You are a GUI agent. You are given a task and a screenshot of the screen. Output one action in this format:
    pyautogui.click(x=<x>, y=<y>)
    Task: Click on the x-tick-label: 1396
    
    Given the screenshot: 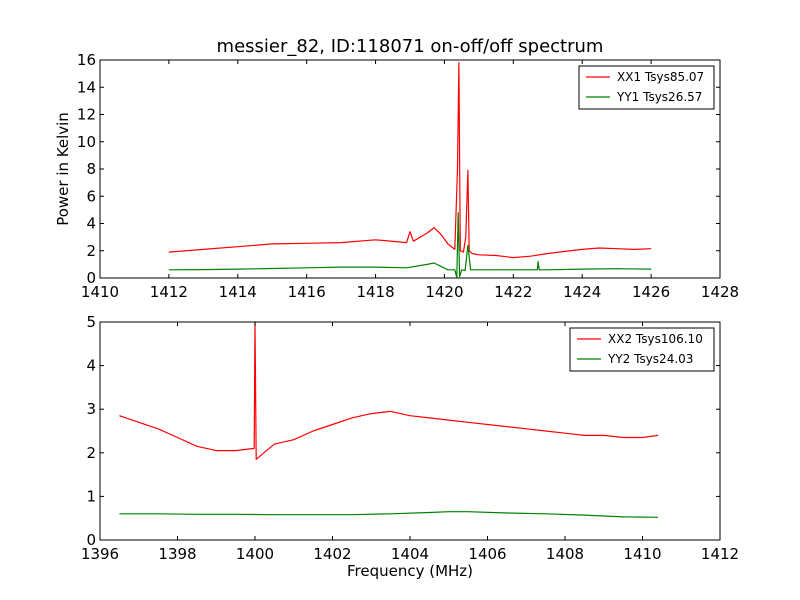 What is the action you would take?
    pyautogui.click(x=100, y=554)
    